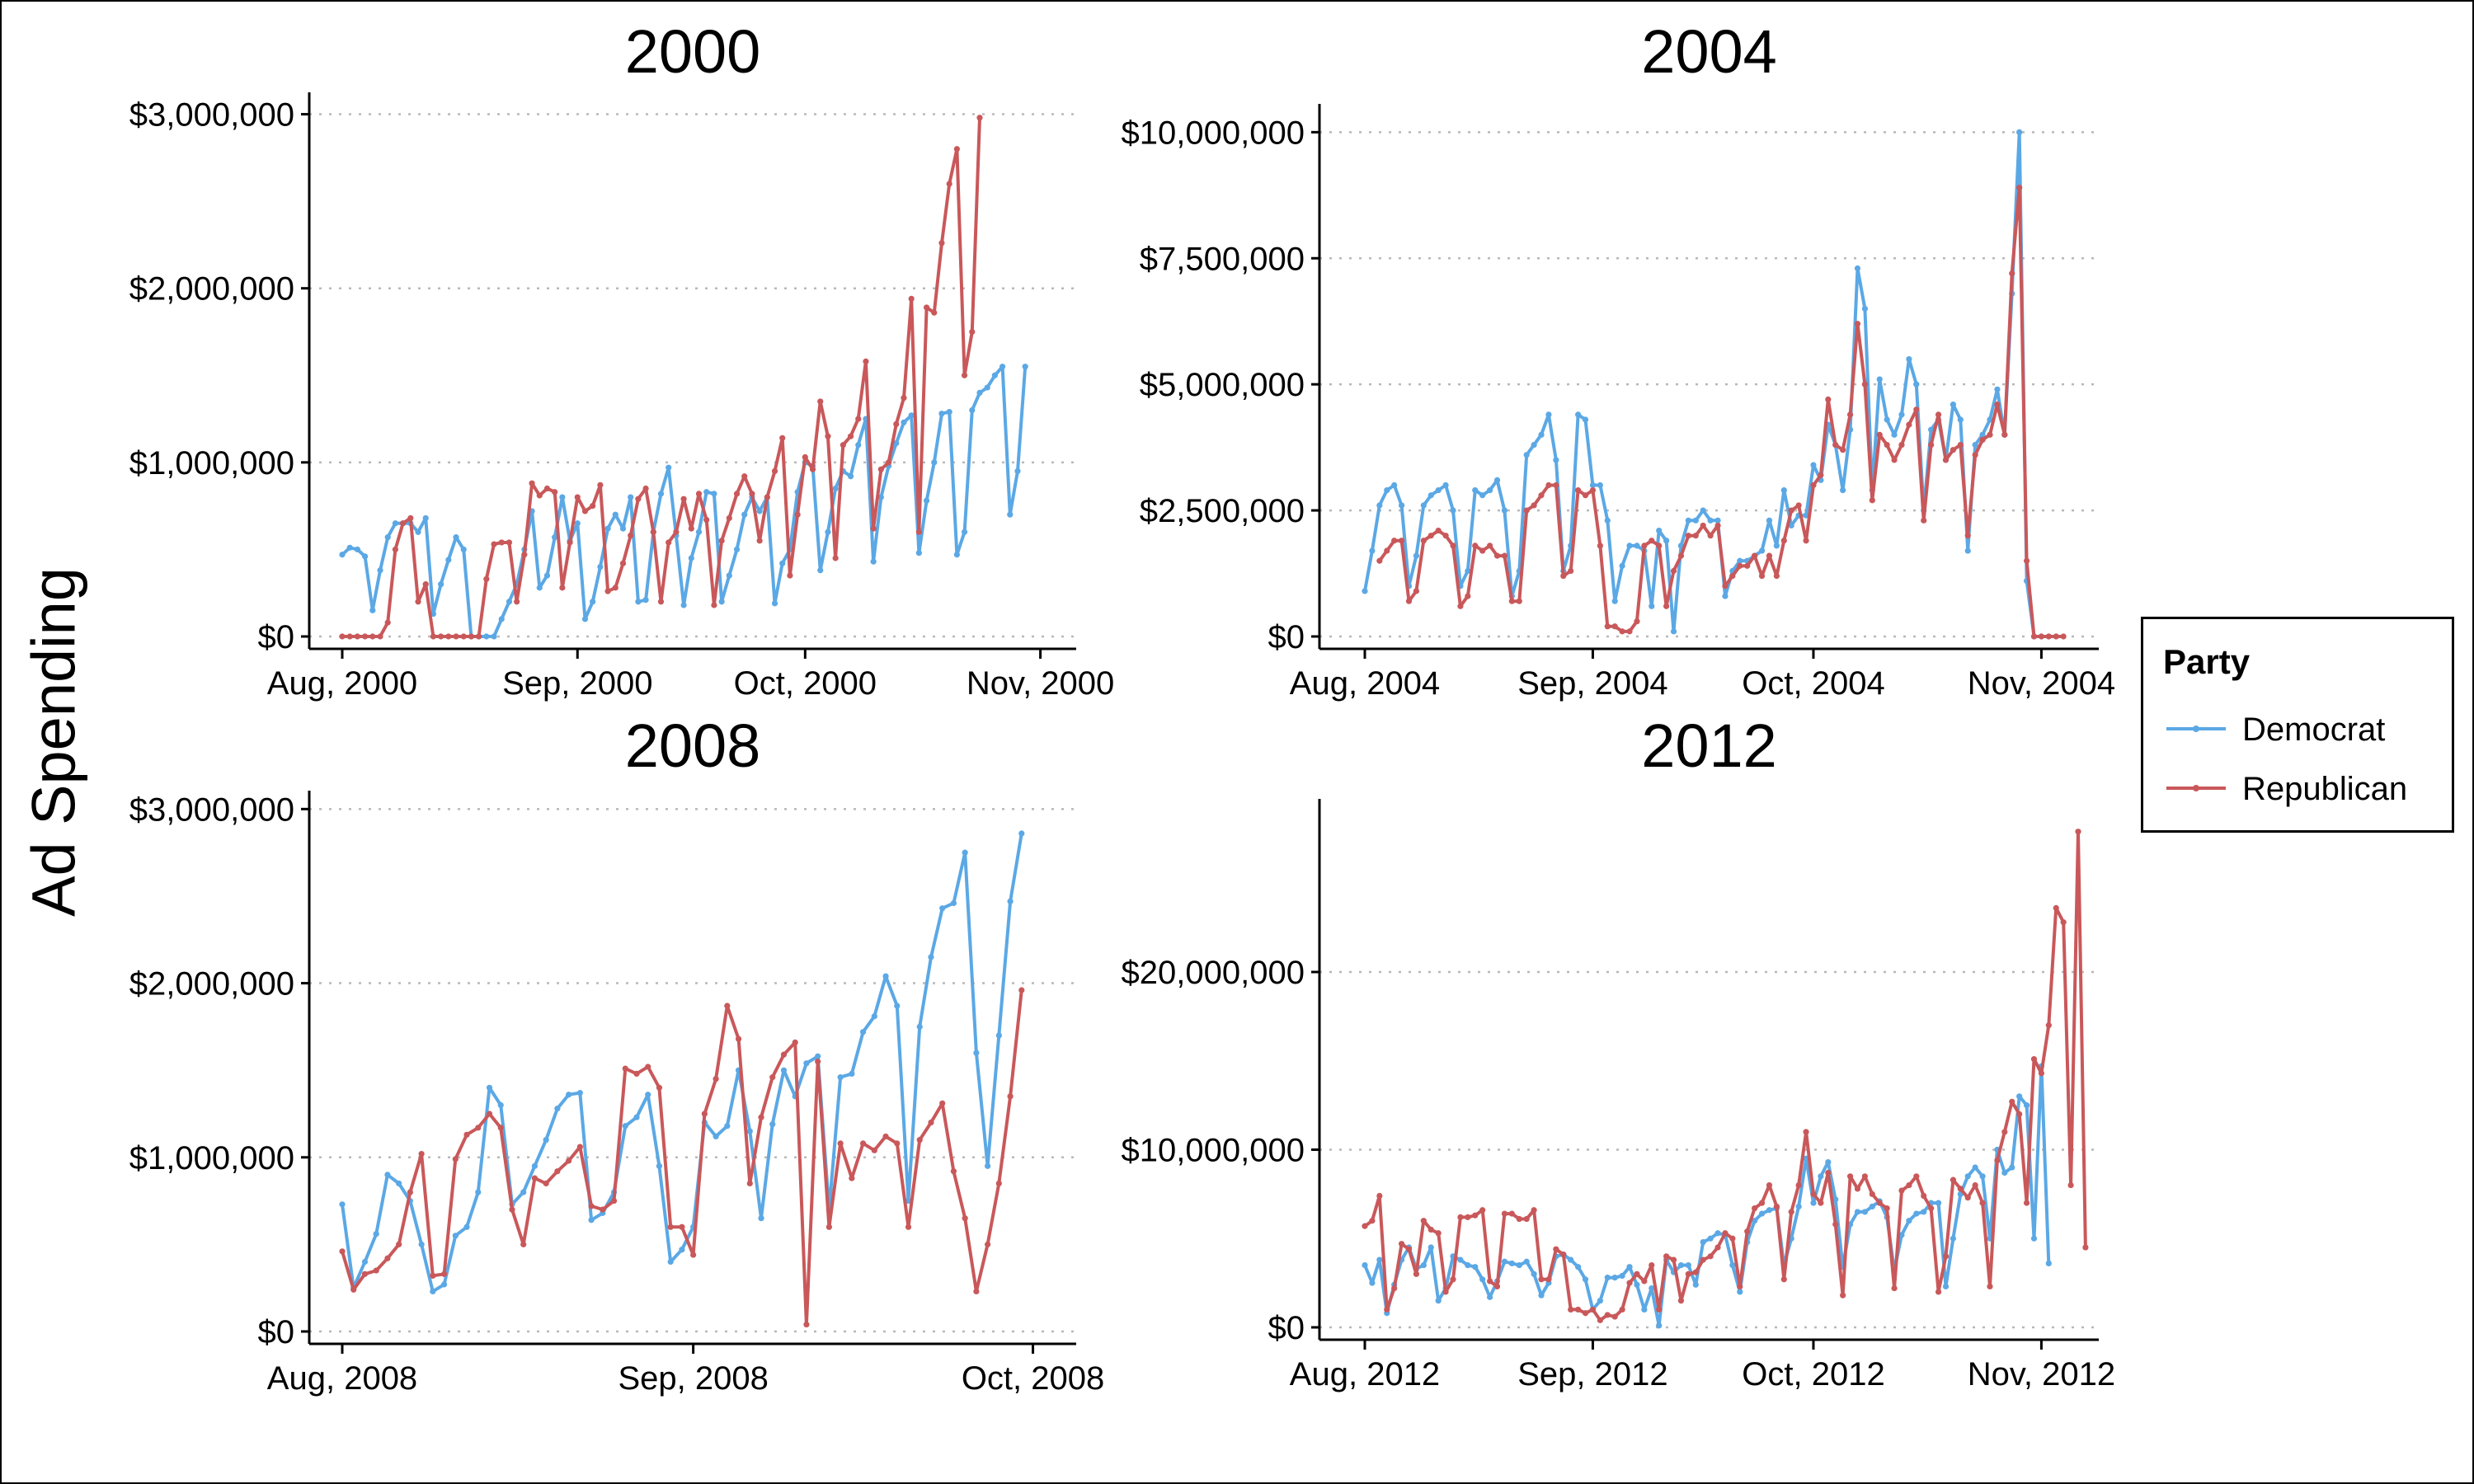 This screenshot has width=2474, height=1484. I want to click on legend-label-republican: Republican, so click(2325, 789).